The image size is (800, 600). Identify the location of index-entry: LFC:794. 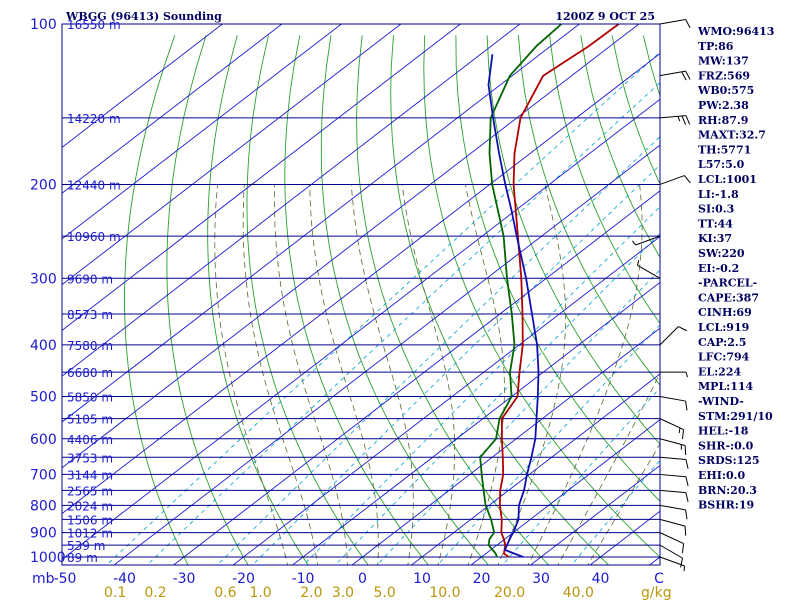
(724, 357).